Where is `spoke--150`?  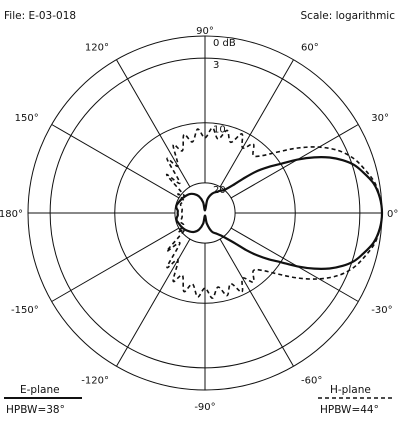 spoke--150 is located at coordinates (115, 264).